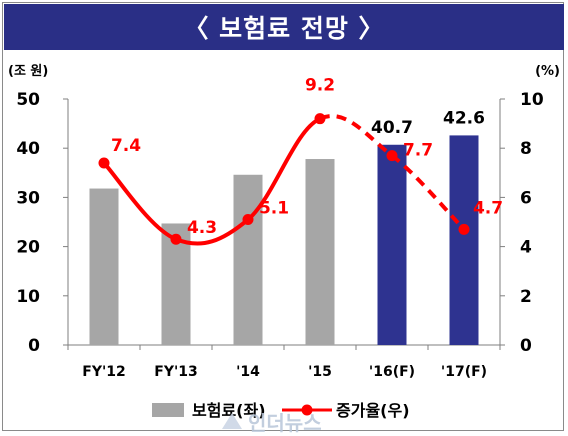 The height and width of the screenshot is (436, 568). What do you see at coordinates (175, 372) in the screenshot?
I see `x-tick-label: FY'13` at bounding box center [175, 372].